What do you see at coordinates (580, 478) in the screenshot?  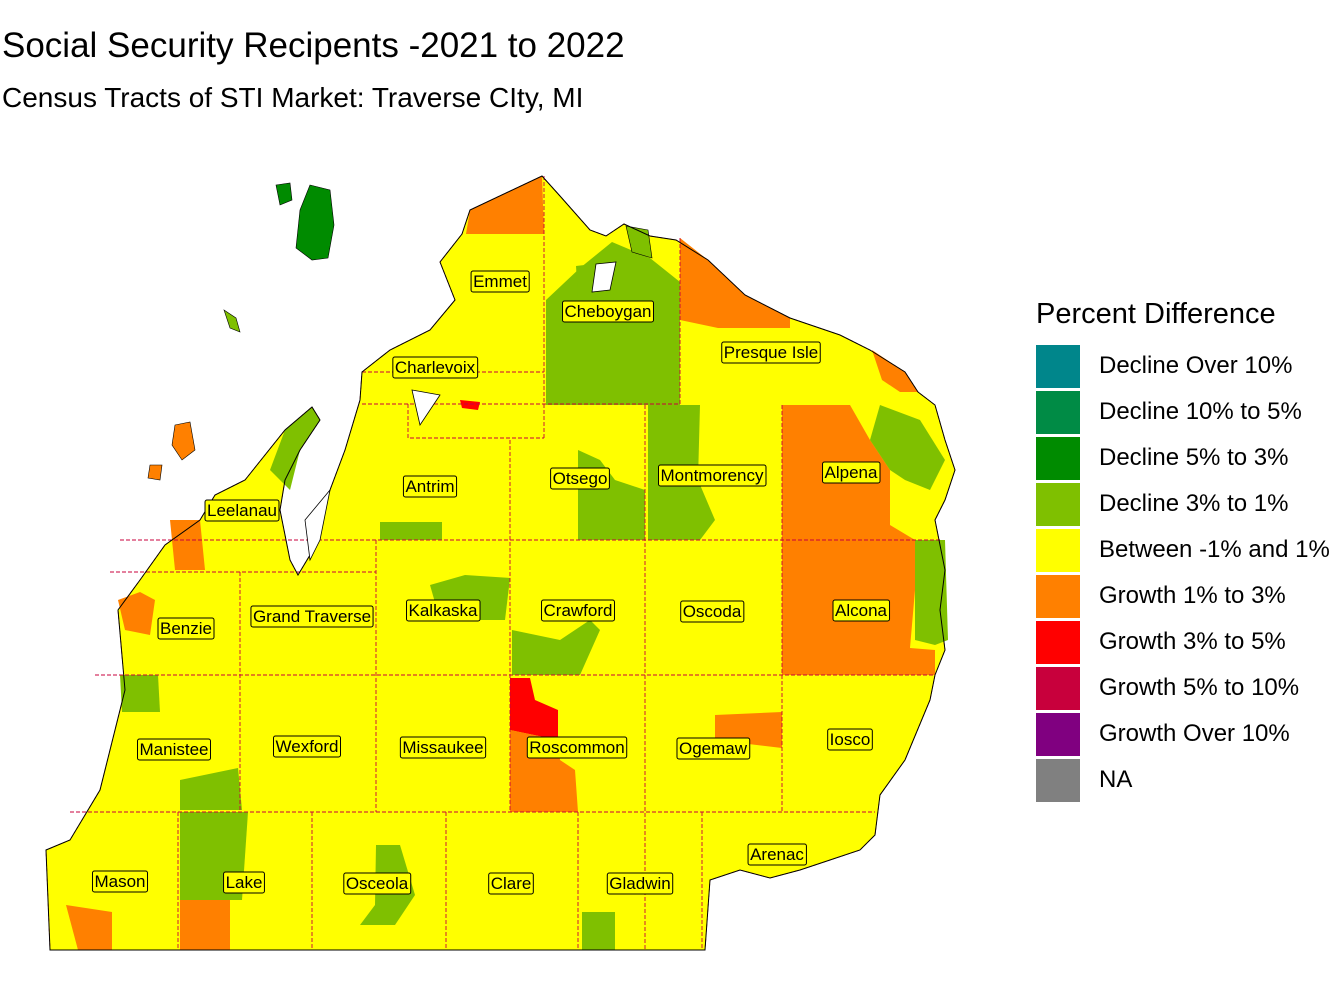 I see `county-name: Otsego` at bounding box center [580, 478].